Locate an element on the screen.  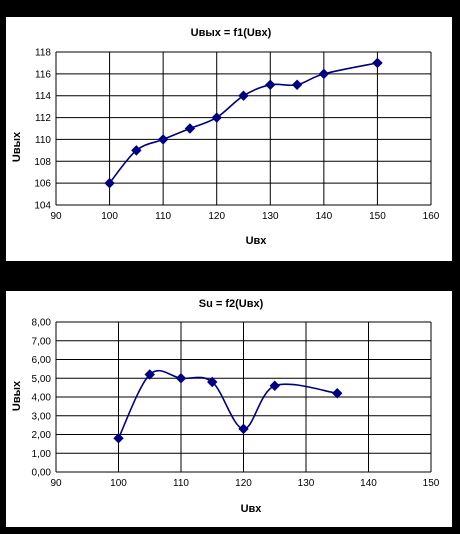
x-tick-label: 160 is located at coordinates (431, 216).